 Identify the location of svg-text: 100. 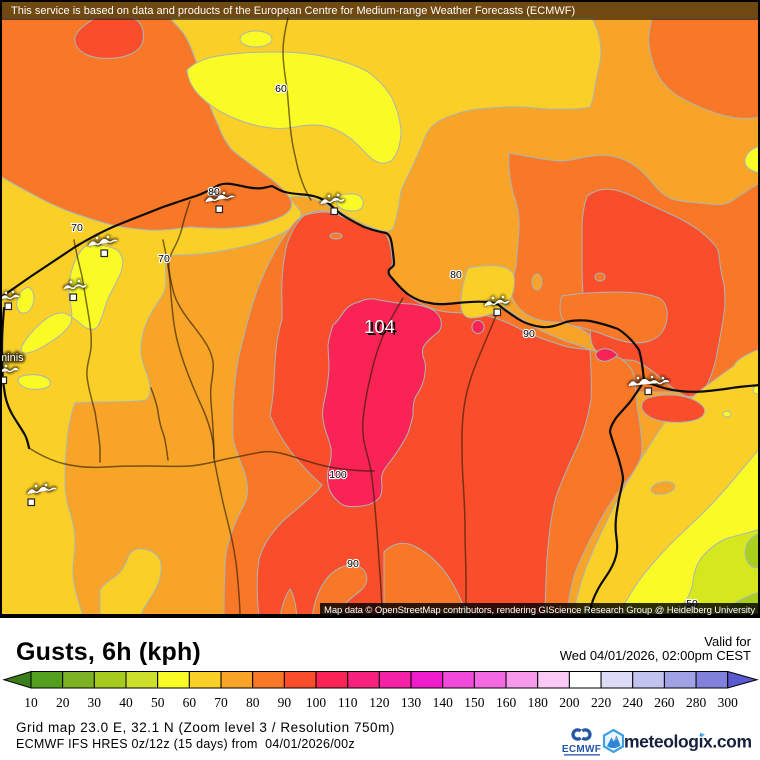
(338, 475).